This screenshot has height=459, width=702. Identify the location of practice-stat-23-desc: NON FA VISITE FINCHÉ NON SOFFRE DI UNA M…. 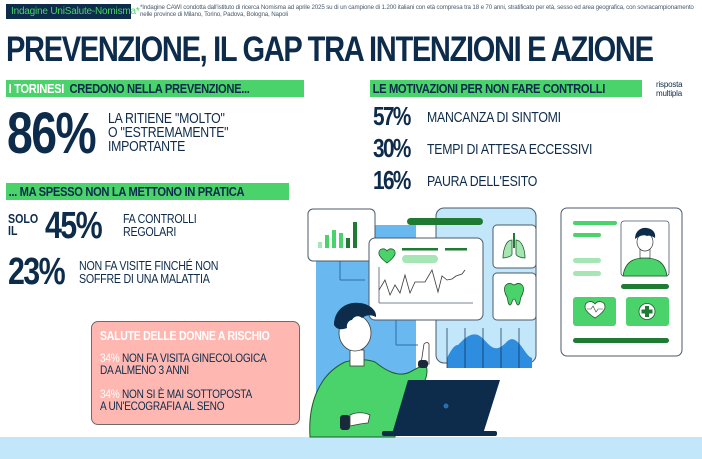
(149, 272).